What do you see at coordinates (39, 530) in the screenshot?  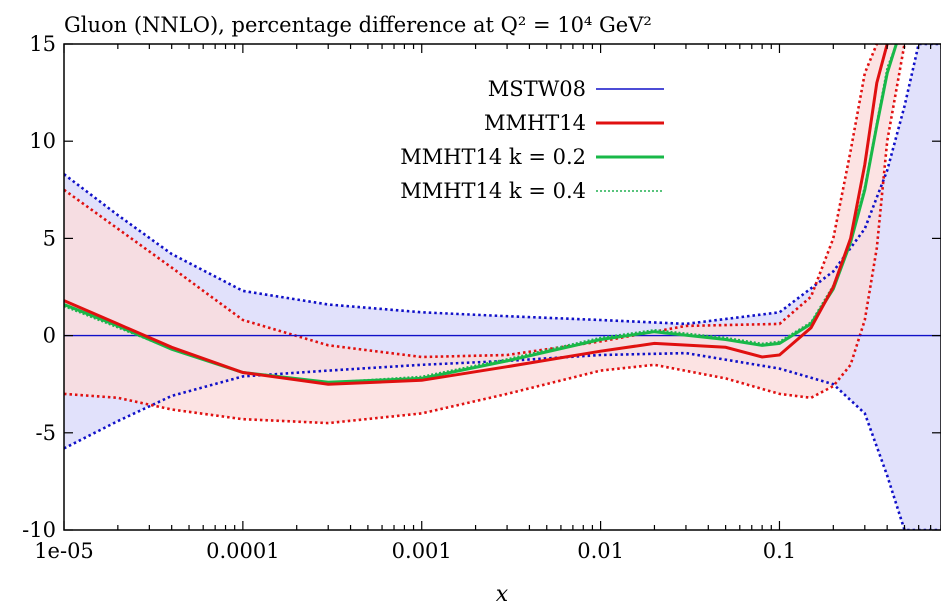 I see `y-tick-label: -10` at bounding box center [39, 530].